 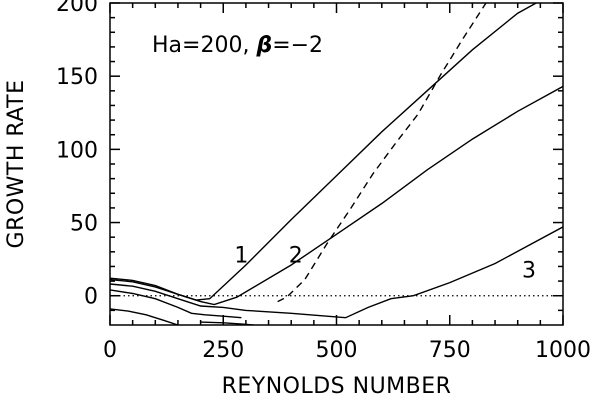 I want to click on x-tick-label: 0, so click(x=110, y=350).